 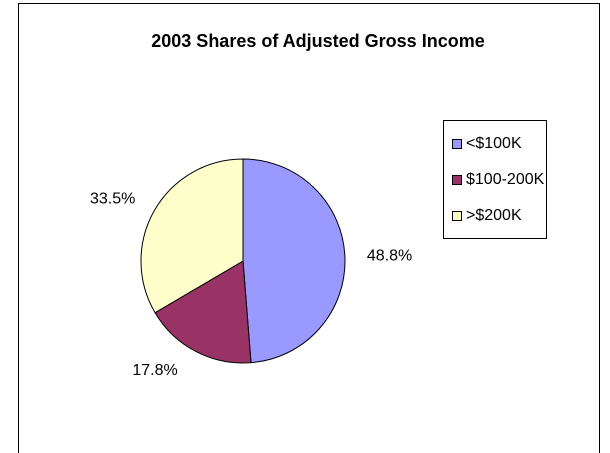 I want to click on chart-title: 2003 Shares of Adjusted Gross Income, so click(x=317, y=41).